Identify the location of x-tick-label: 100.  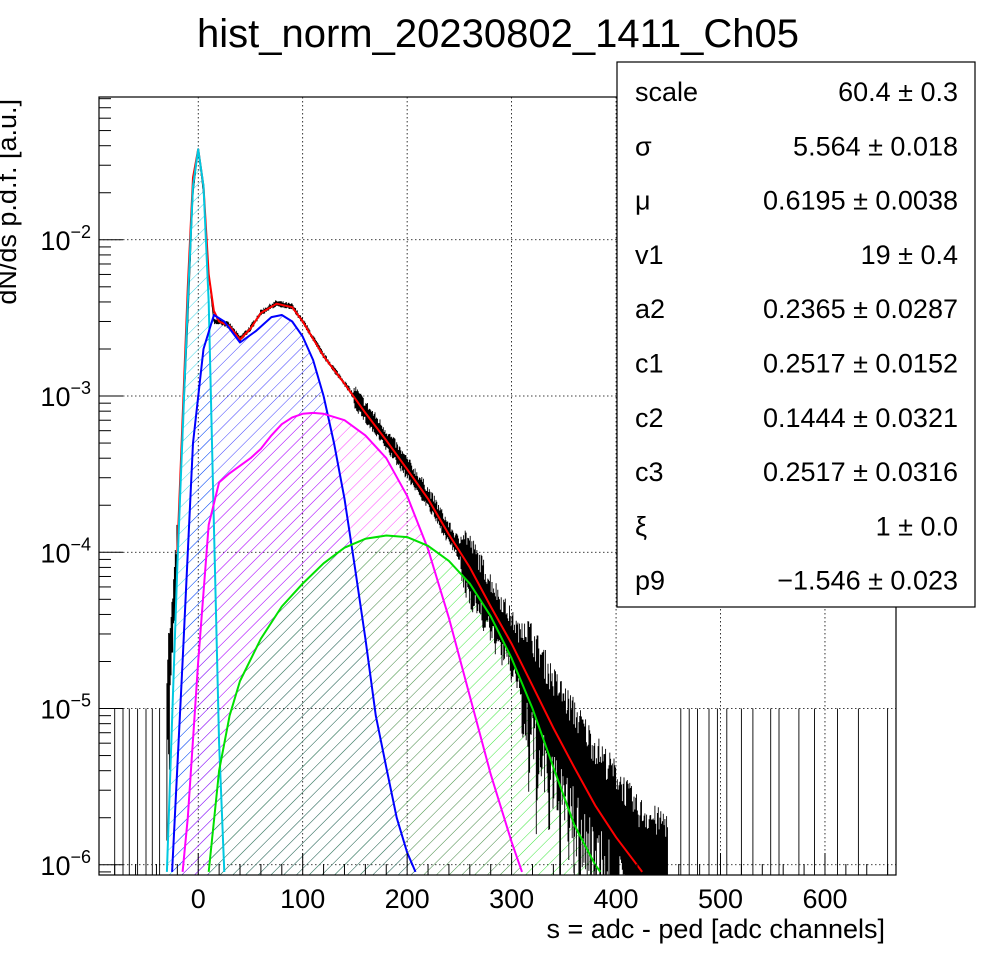
(302, 899).